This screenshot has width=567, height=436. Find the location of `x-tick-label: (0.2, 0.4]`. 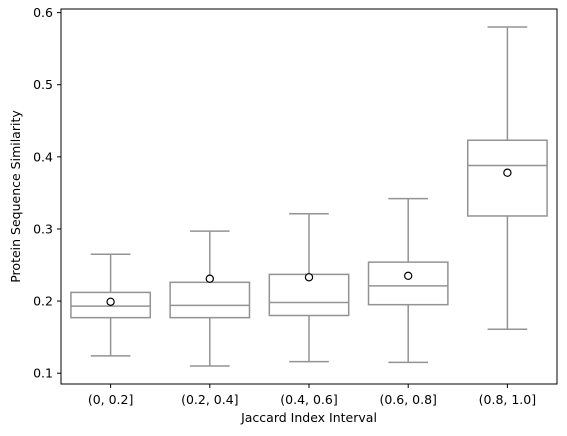

x-tick-label: (0.2, 0.4] is located at coordinates (209, 399).